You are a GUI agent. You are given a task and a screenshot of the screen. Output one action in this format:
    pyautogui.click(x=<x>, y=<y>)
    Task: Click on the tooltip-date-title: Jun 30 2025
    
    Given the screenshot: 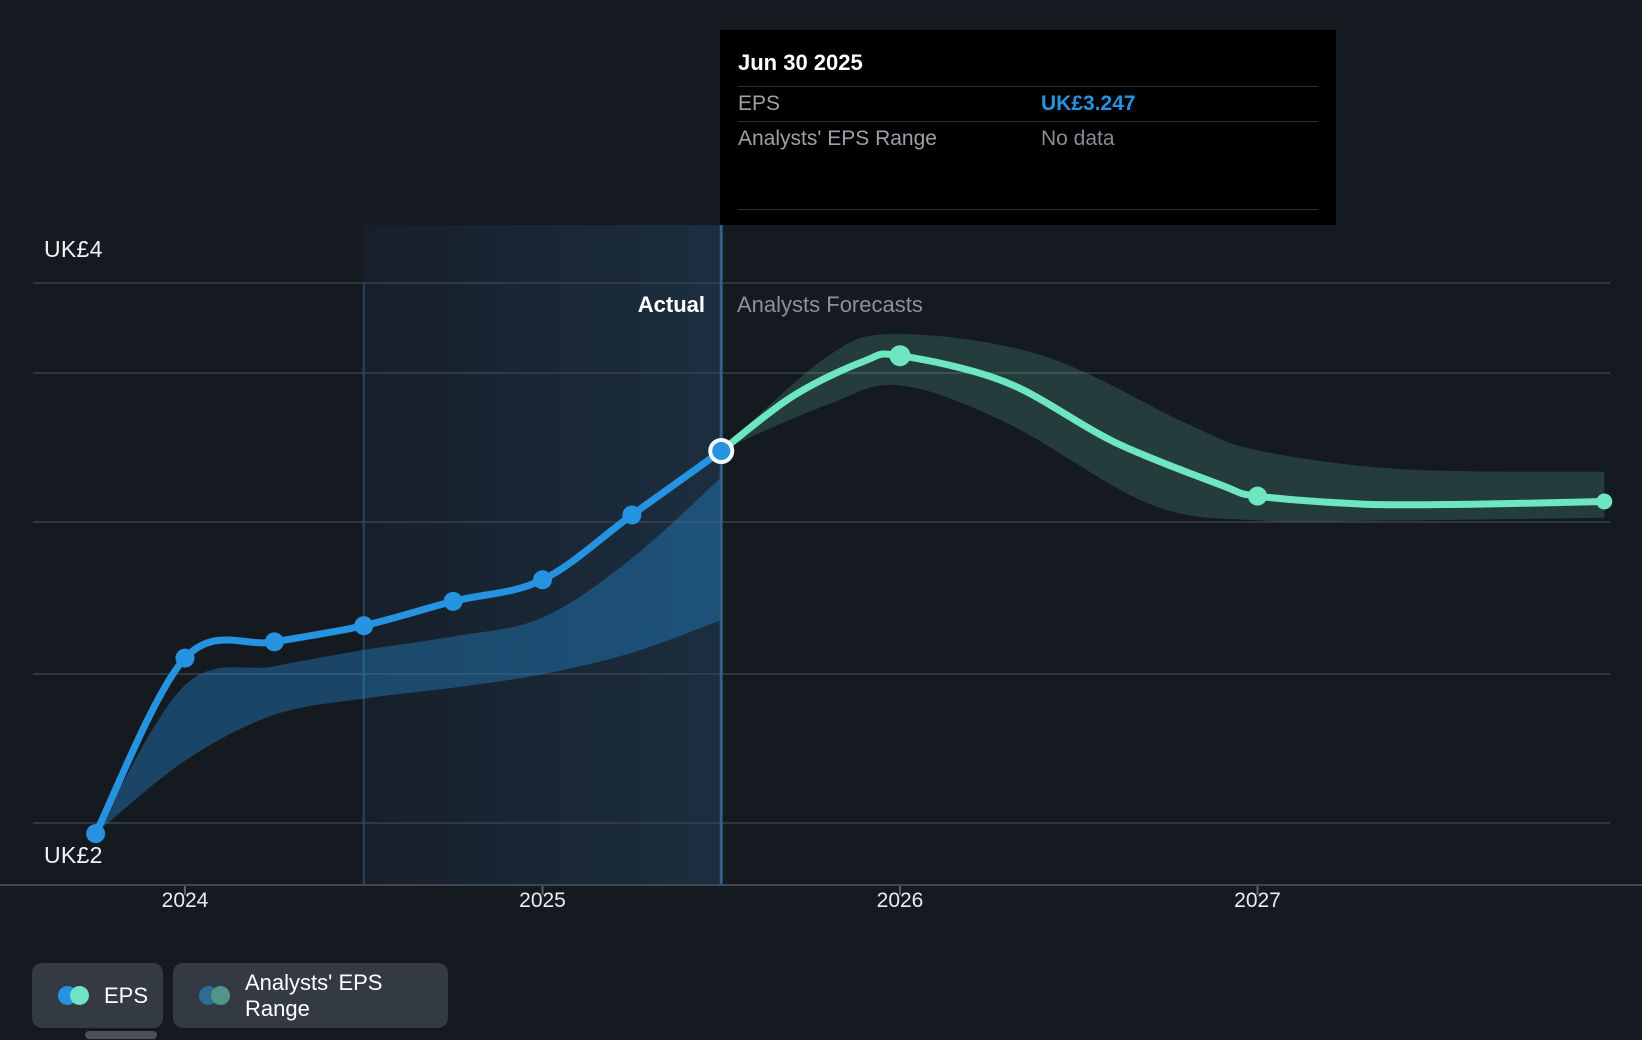 What is the action you would take?
    pyautogui.click(x=800, y=62)
    